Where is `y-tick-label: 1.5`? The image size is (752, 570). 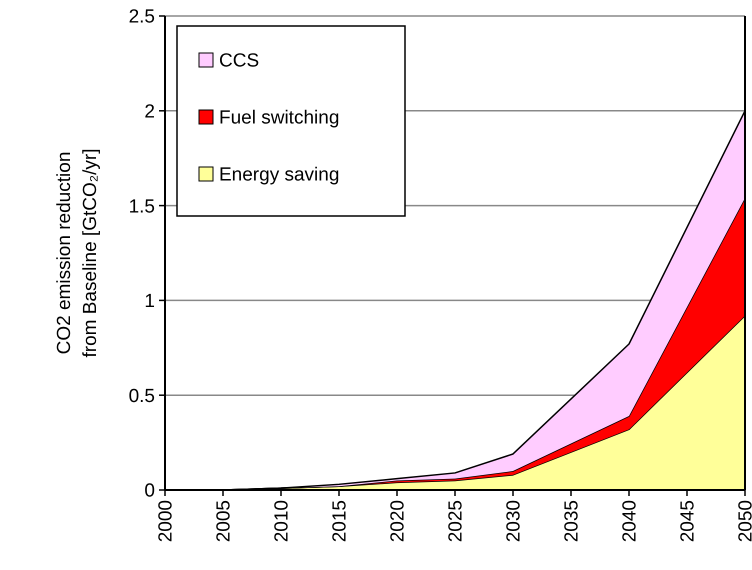 y-tick-label: 1.5 is located at coordinates (141, 207).